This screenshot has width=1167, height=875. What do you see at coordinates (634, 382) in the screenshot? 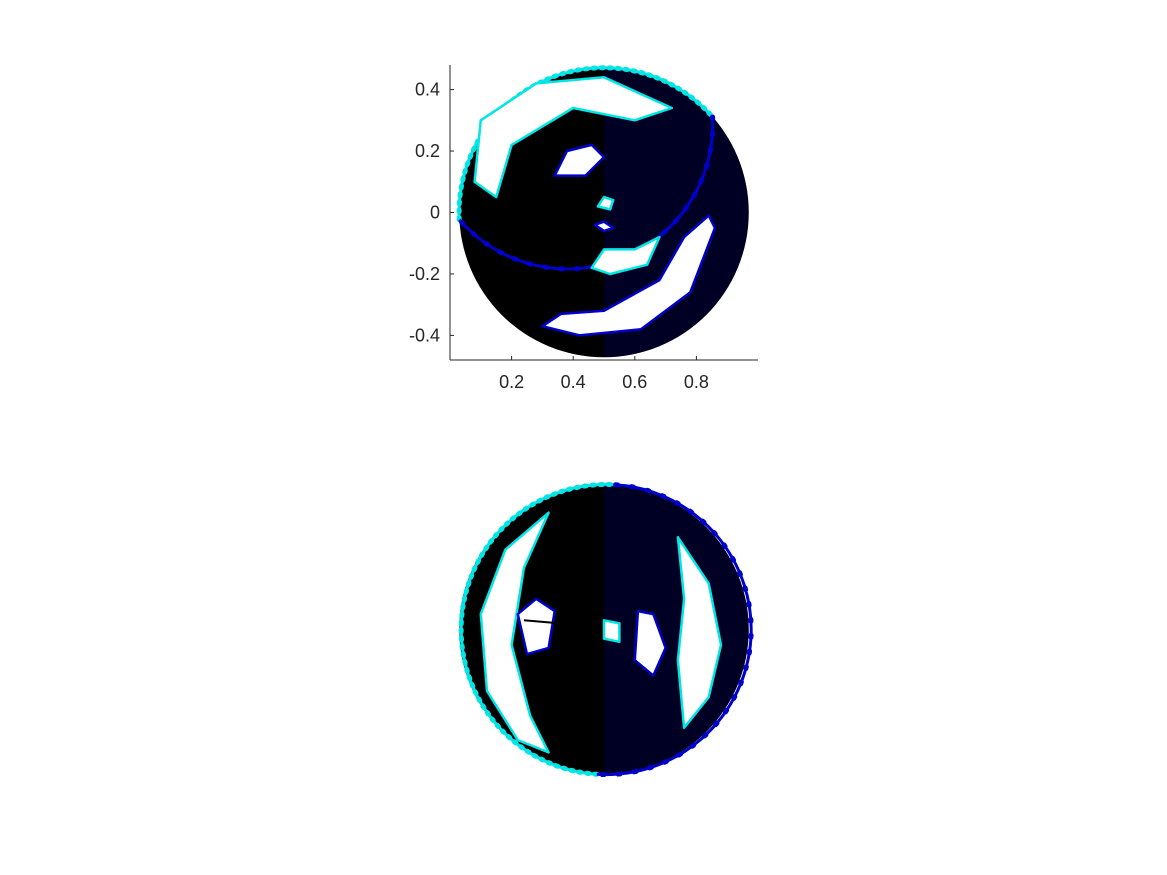
I see `x-tick-label: 0.6` at bounding box center [634, 382].